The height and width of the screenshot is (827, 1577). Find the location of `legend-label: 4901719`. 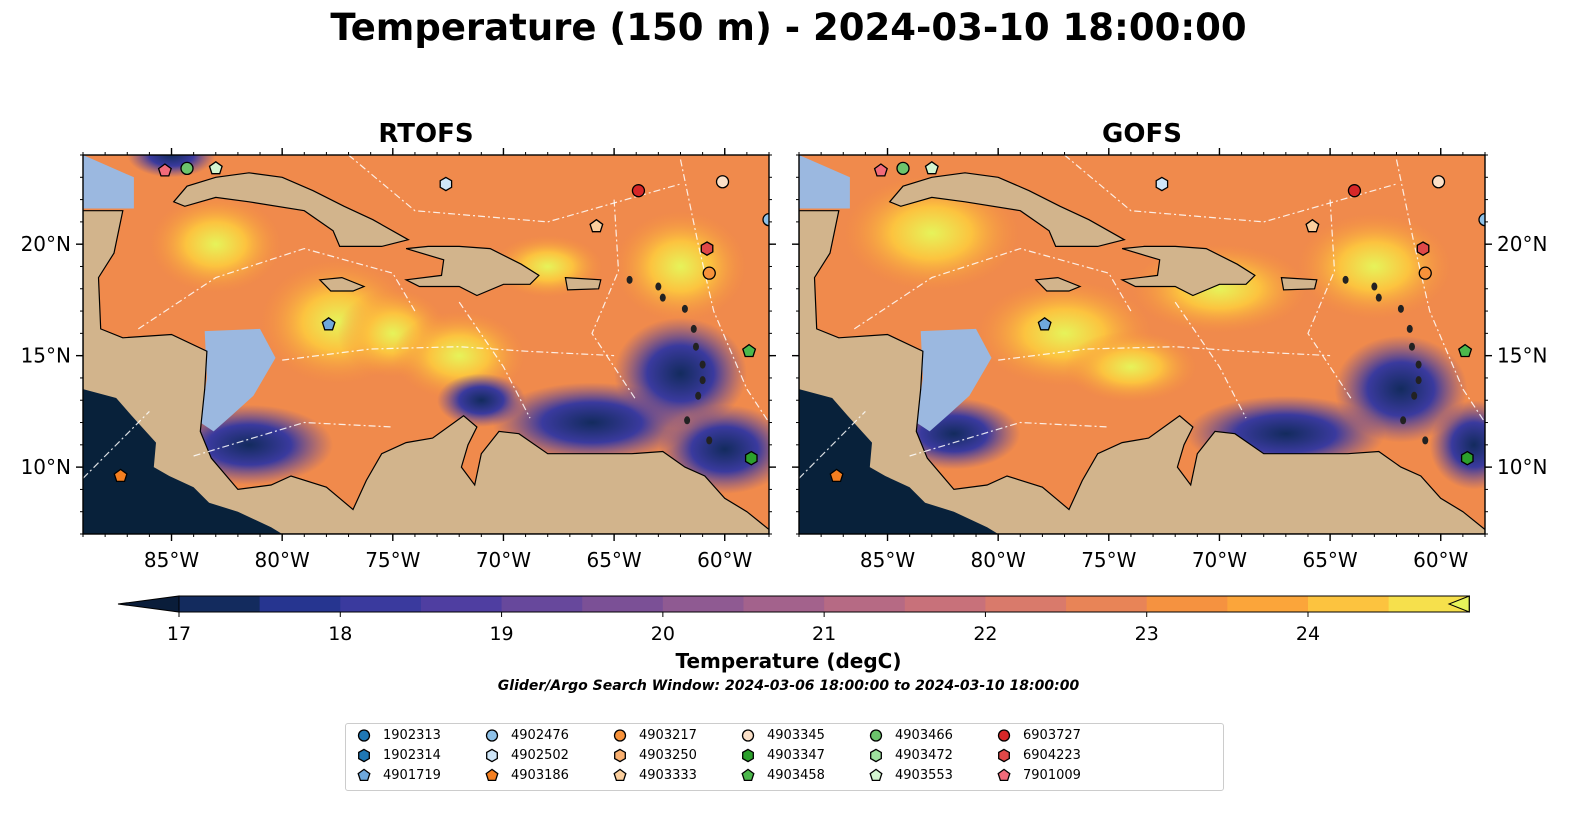

legend-label: 4901719 is located at coordinates (412, 775).